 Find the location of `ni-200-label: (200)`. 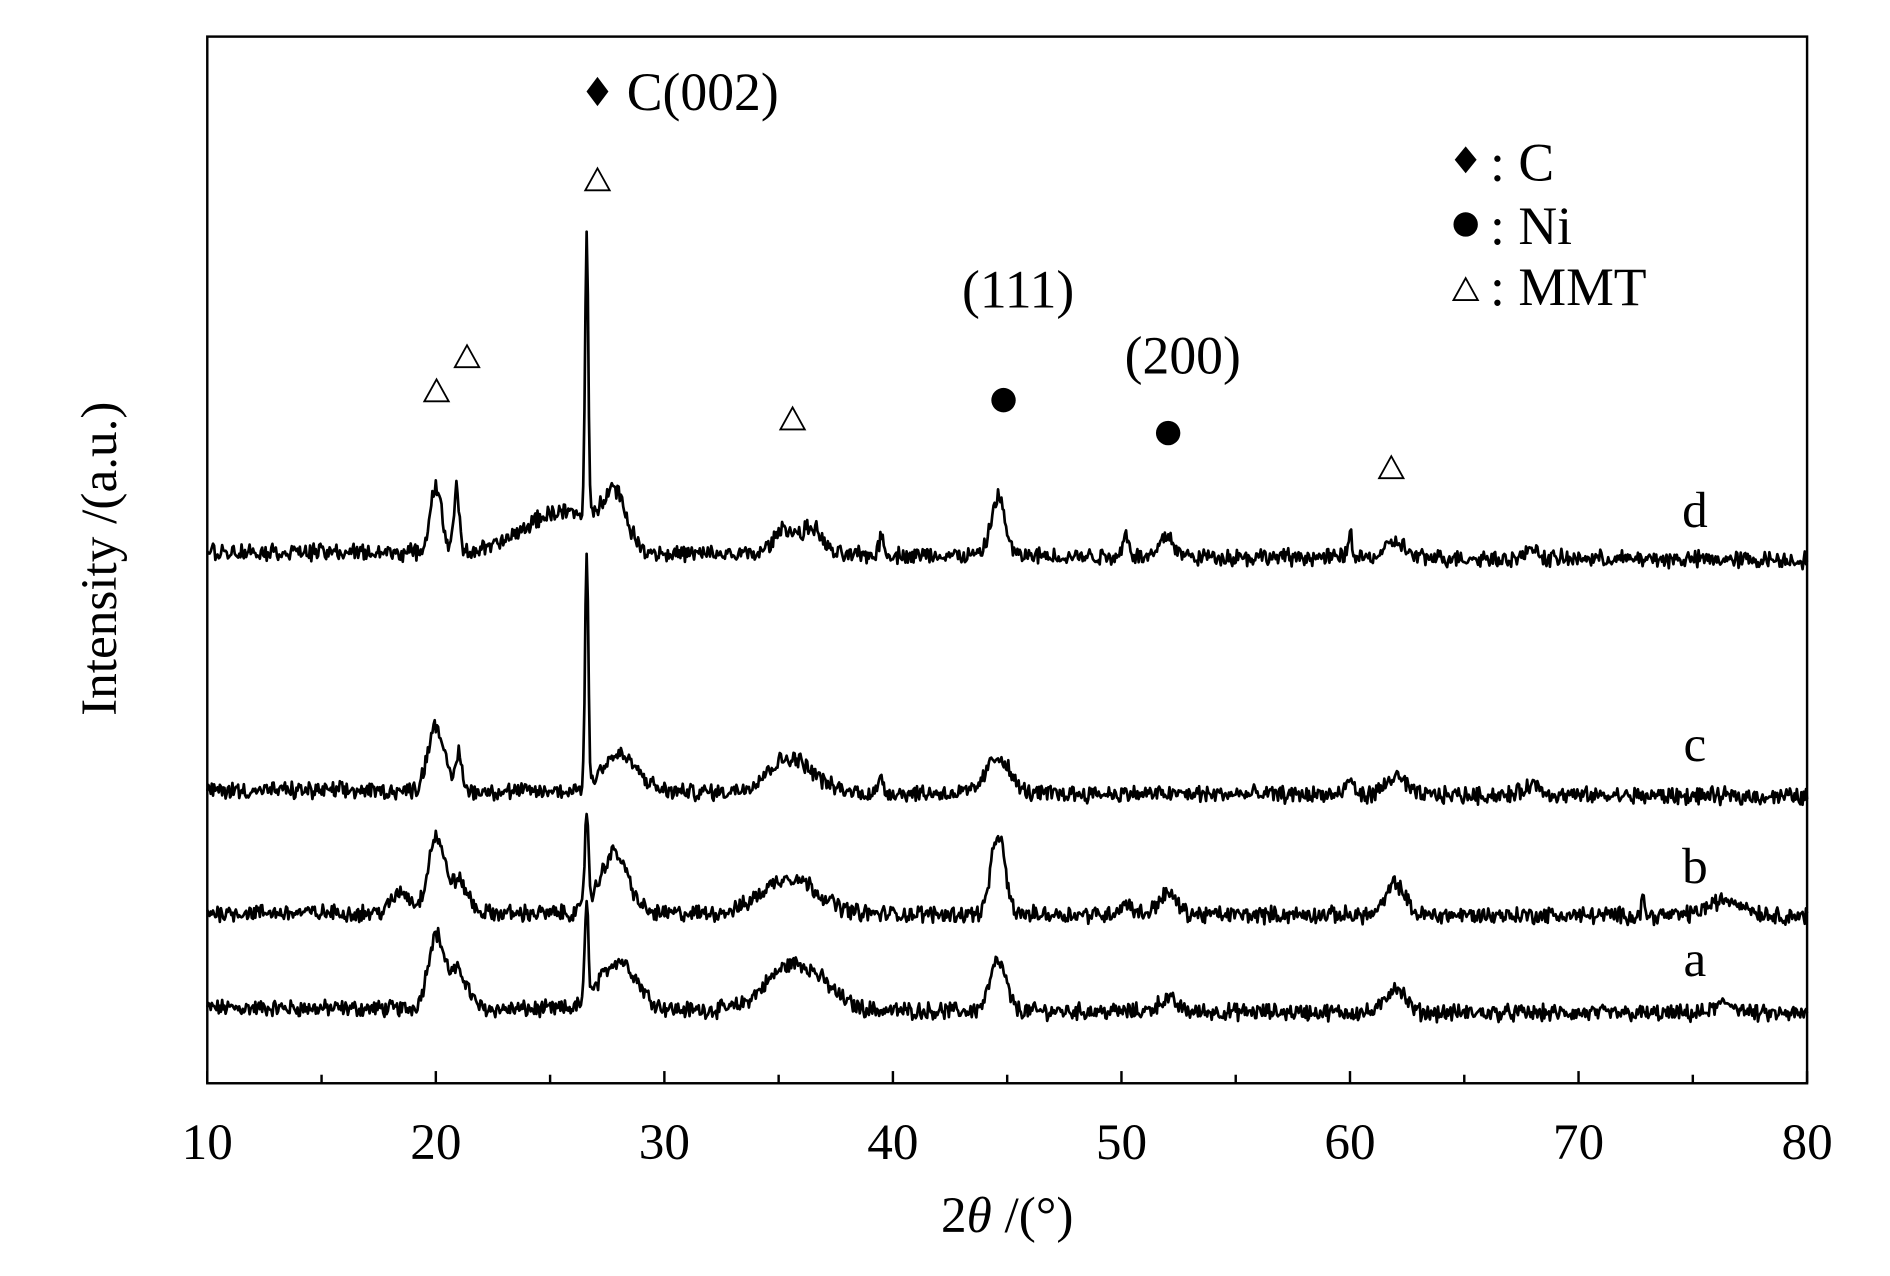

ni-200-label: (200) is located at coordinates (1183, 355).